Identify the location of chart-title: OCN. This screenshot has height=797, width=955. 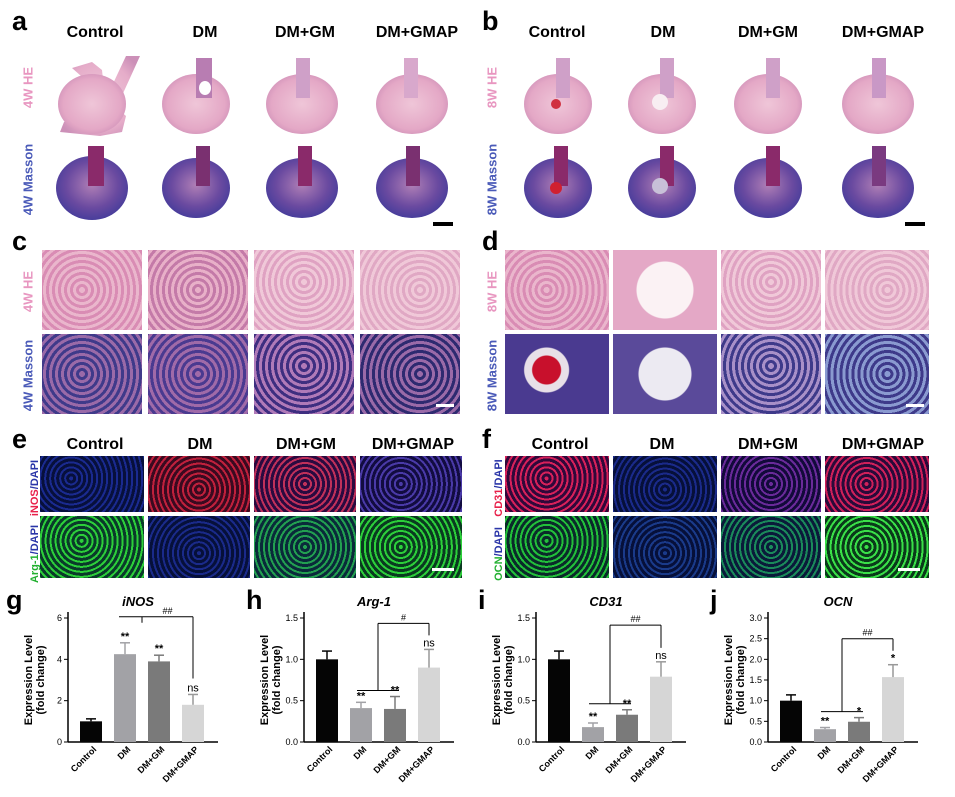
(839, 601).